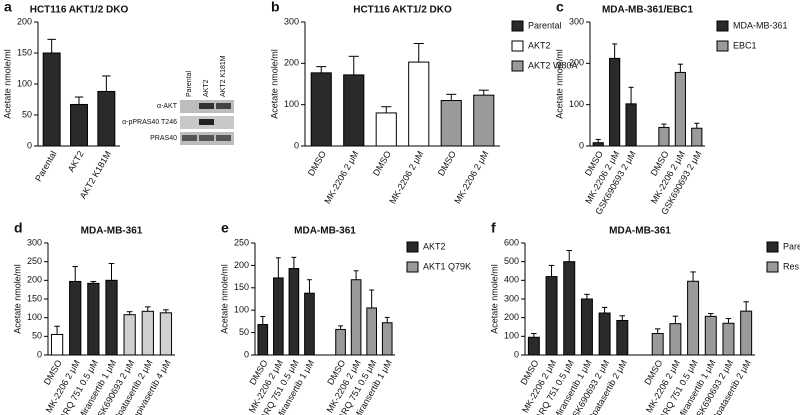 This screenshot has width=800, height=415. I want to click on blot-row-label: α-AKT, so click(167, 106).